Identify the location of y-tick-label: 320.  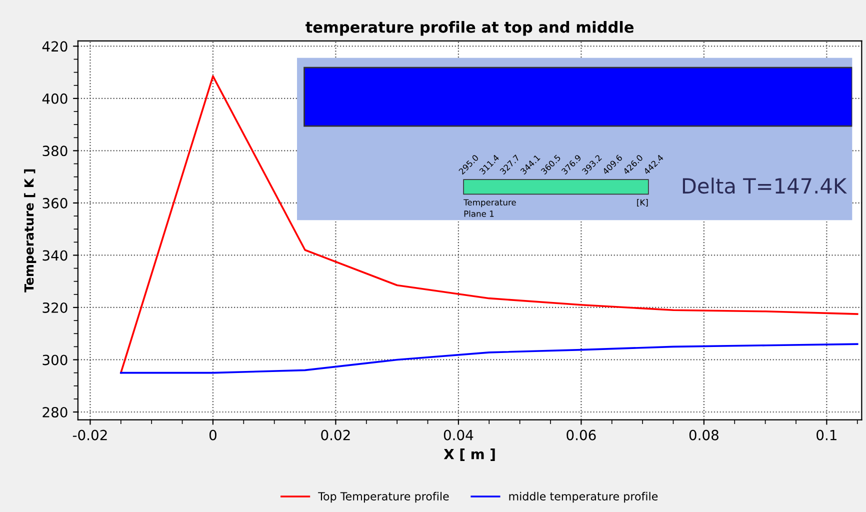
(55, 307).